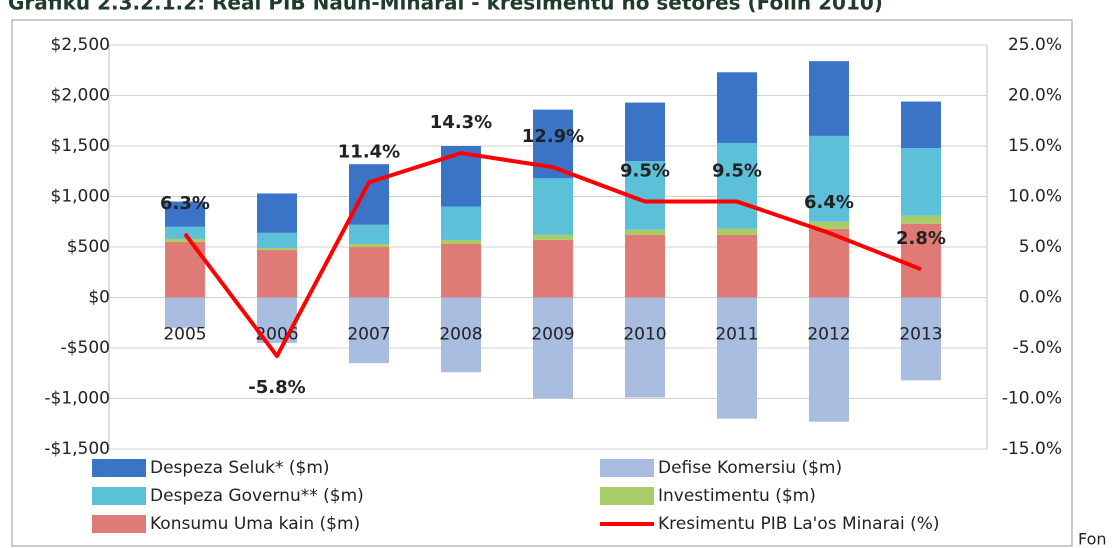 Image resolution: width=1116 pixels, height=548 pixels. Describe the element at coordinates (921, 238) in the screenshot. I see `data-label: 2.8%` at that location.